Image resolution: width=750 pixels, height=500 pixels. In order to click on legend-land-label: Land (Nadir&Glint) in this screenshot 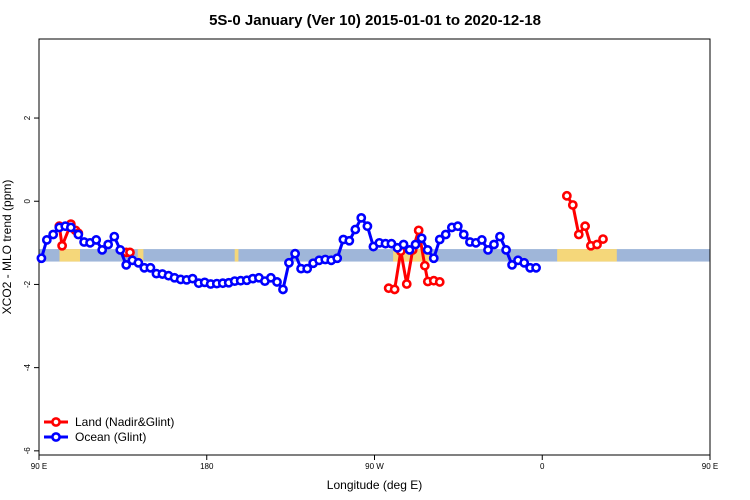, I will do `click(124, 422)`.